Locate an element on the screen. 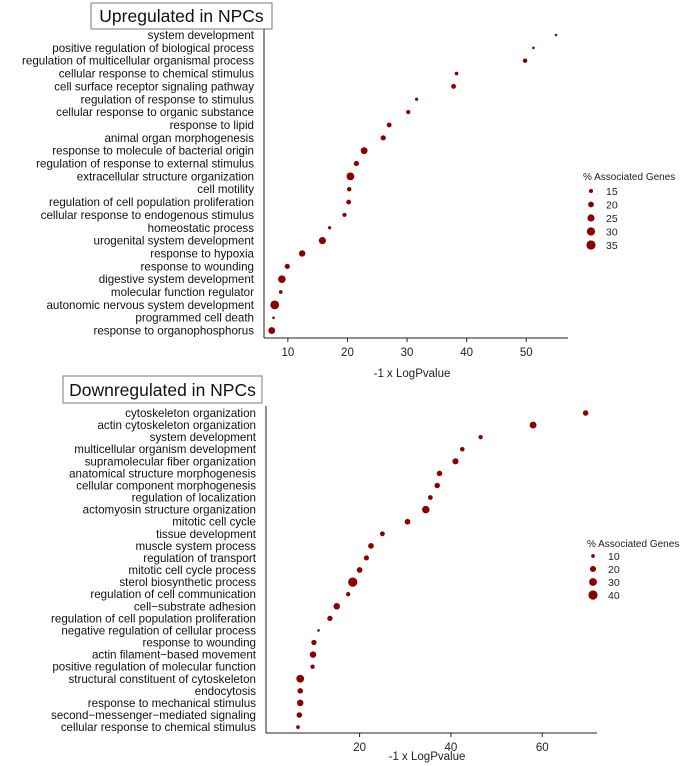  panel-title: Upregulated in NPCs is located at coordinates (181, 16).